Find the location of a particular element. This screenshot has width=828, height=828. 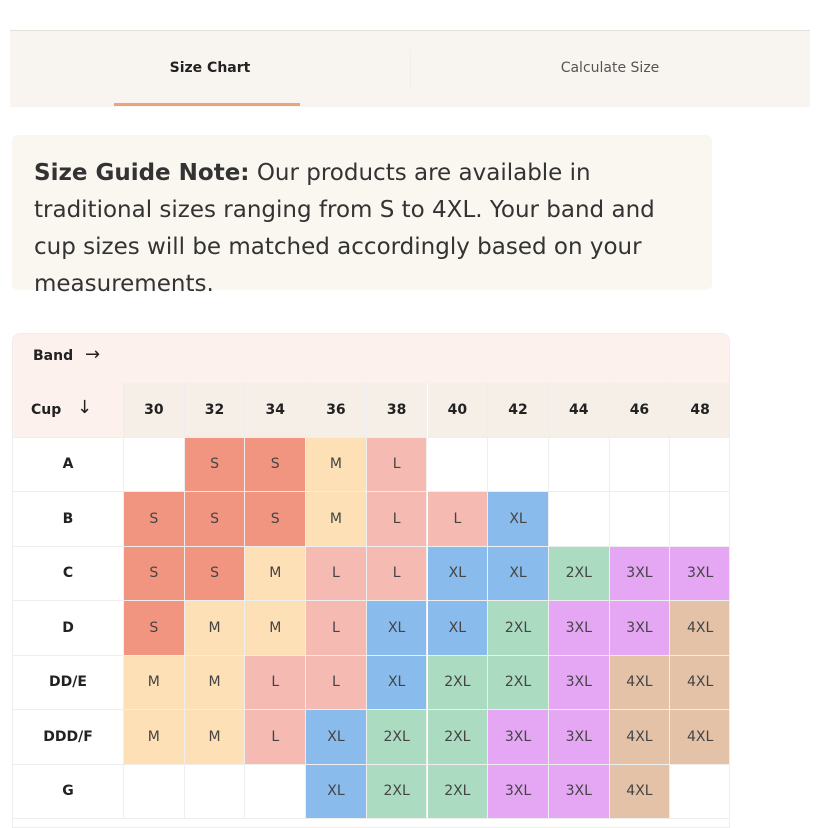

cup-size: G is located at coordinates (68, 791).